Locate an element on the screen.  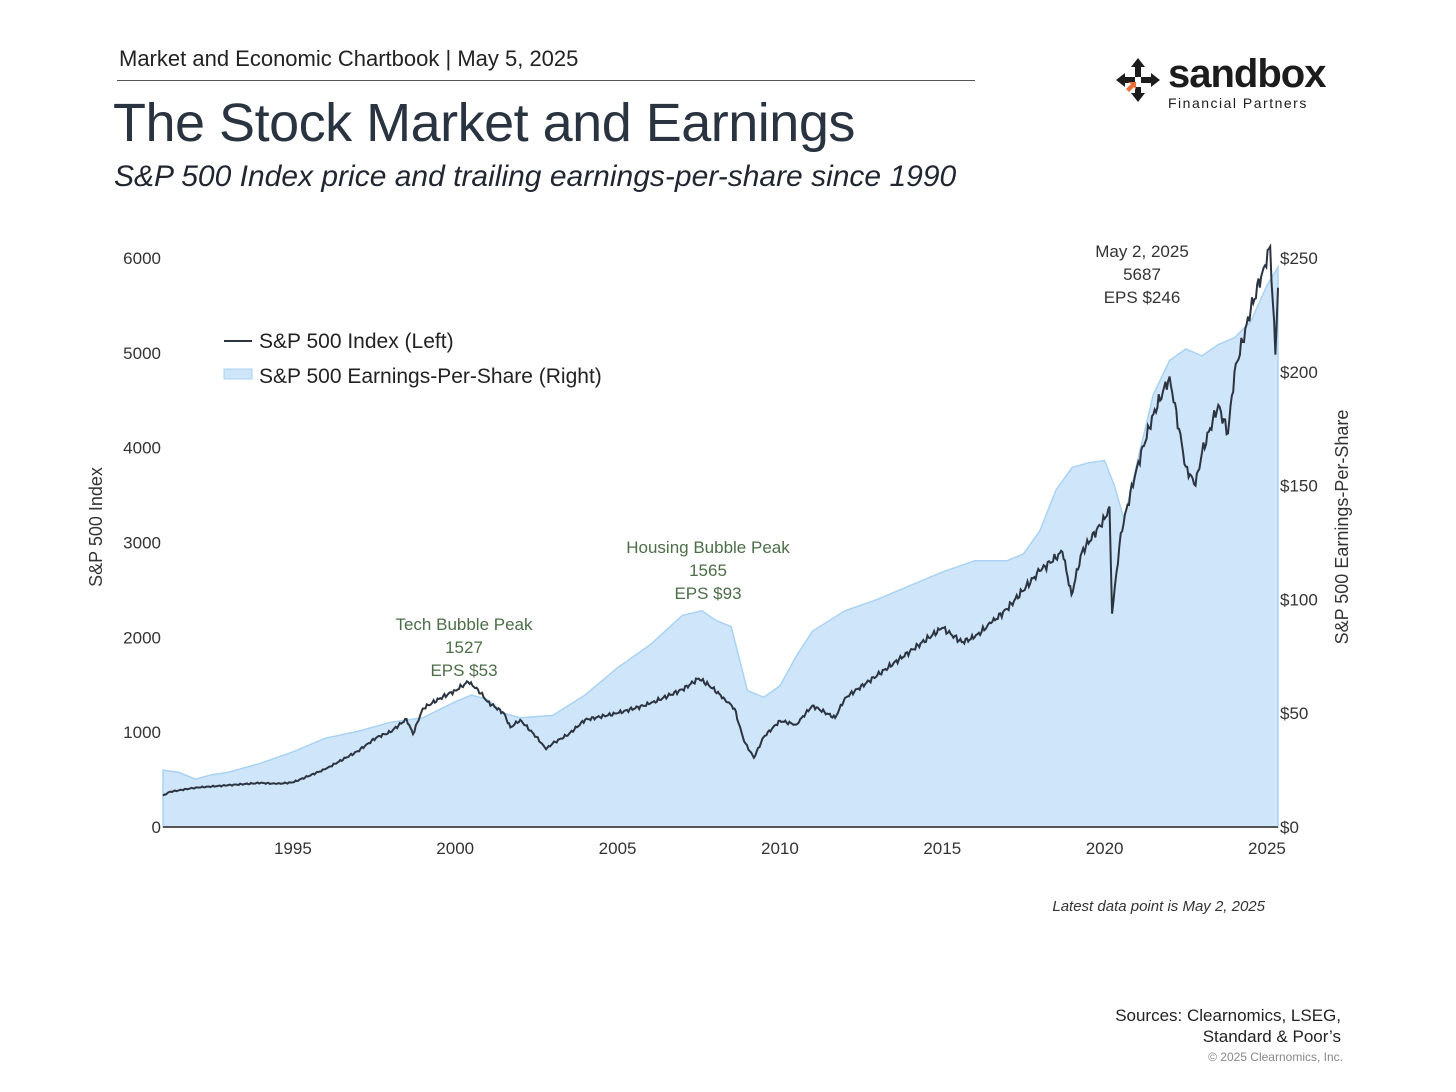
annotation-housing-bubble-line: EPS $93 is located at coordinates (707, 593).